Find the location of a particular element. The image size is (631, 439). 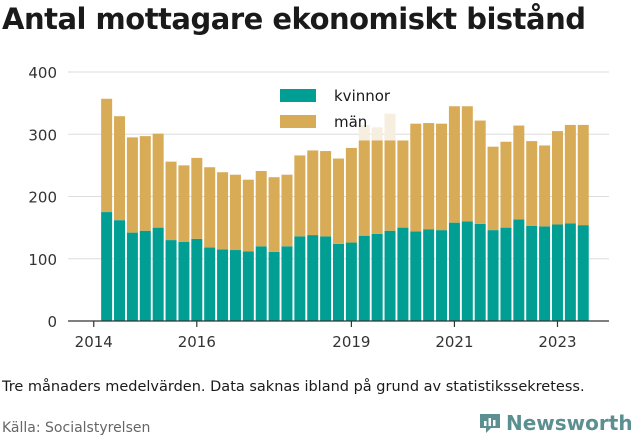

legend-label-kvinnor: kvinnor is located at coordinates (362, 96).